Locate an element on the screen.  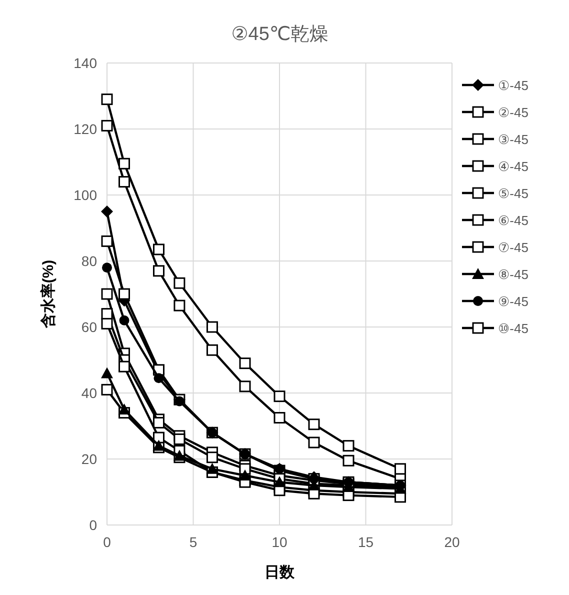
y-tick-label: 20 is located at coordinates (89, 459).